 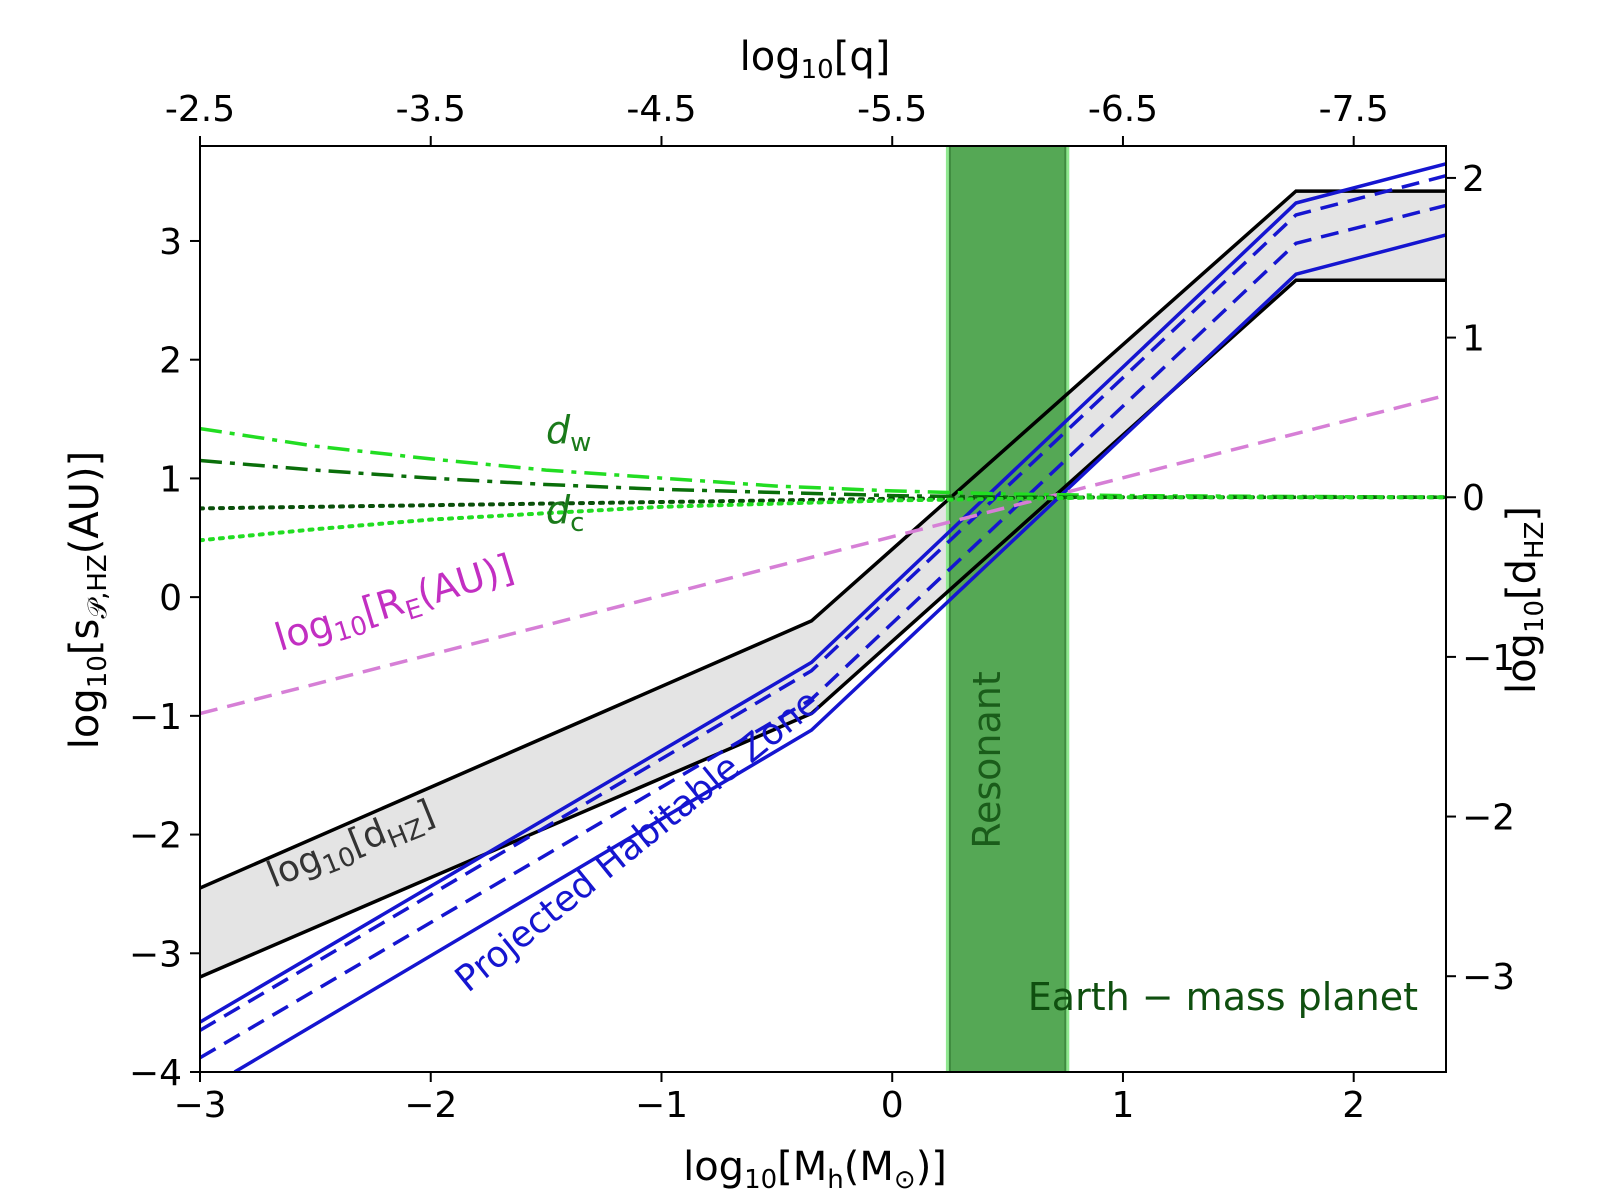 I want to click on y-tick-label: −2, so click(x=155, y=836).